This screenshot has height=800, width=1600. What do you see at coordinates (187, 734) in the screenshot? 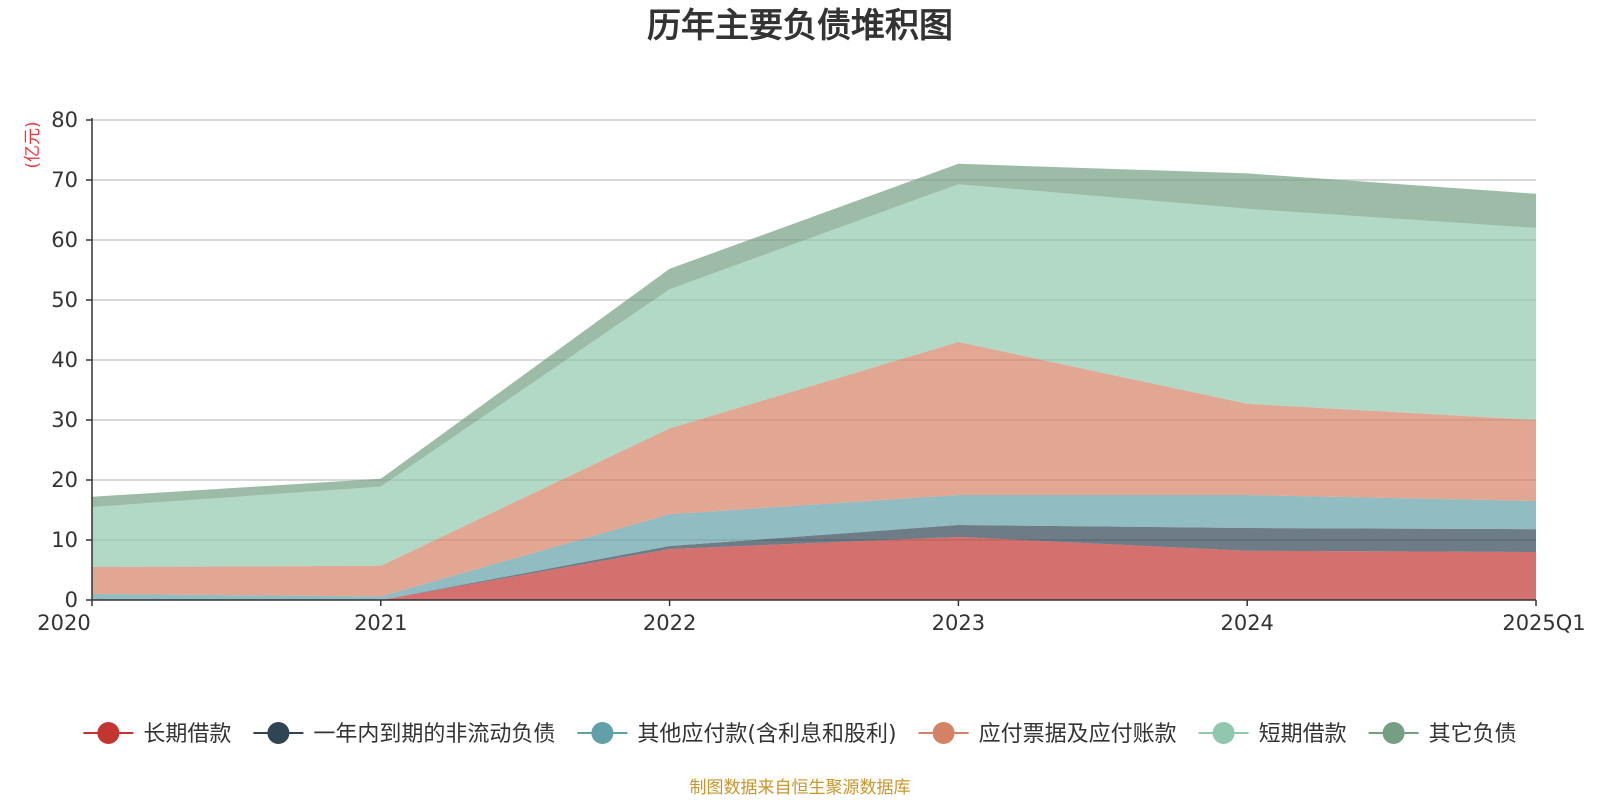
I see `legend-label-0: 长期借款` at bounding box center [187, 734].